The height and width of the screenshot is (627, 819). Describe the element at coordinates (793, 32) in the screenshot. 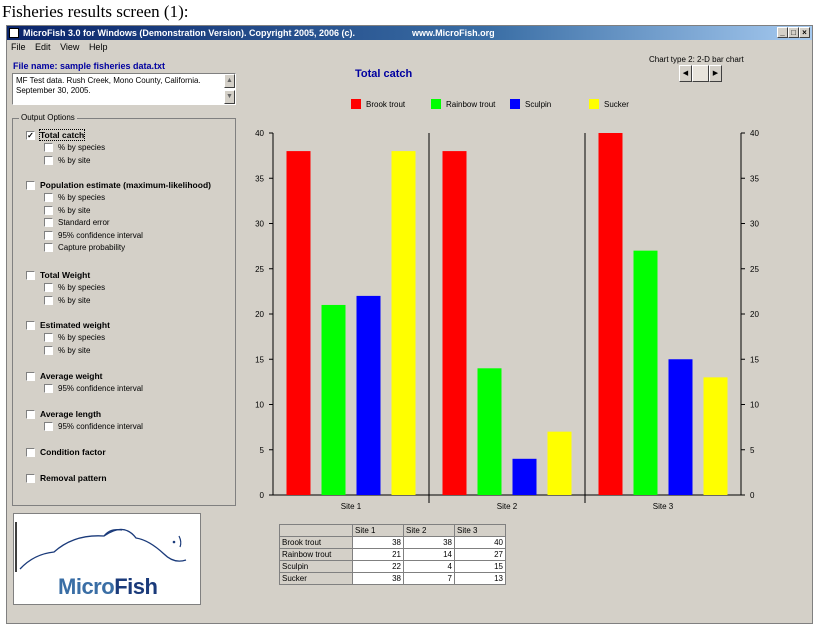

I see `restore-icon: □` at that location.